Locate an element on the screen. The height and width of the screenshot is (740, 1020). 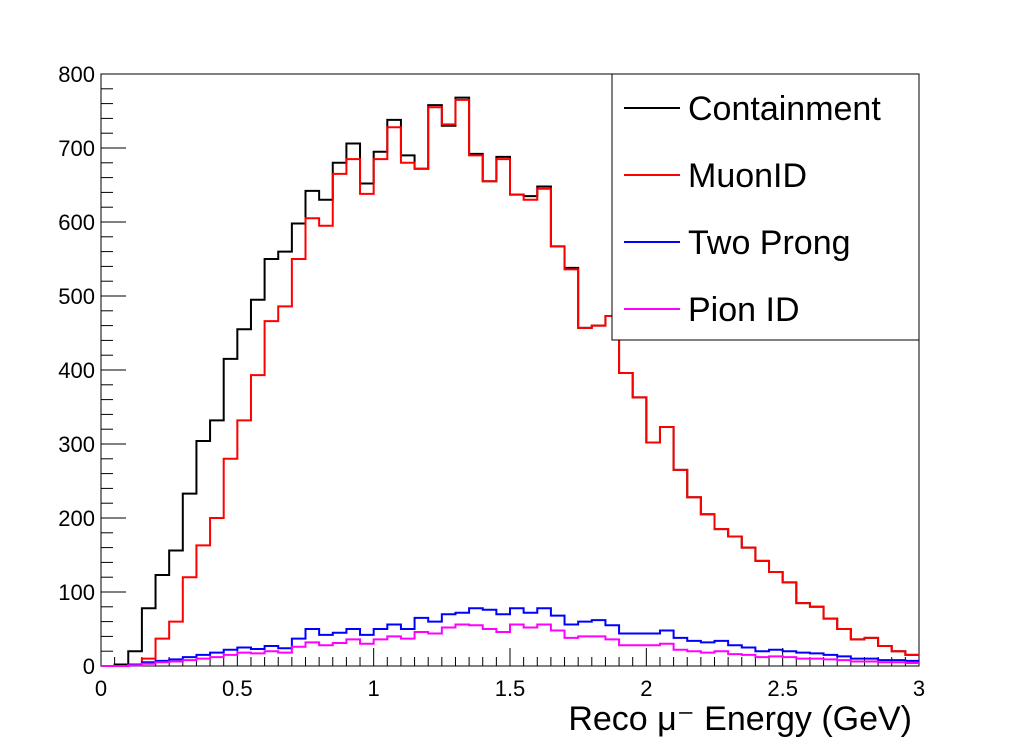
legend-box is located at coordinates (765, 207).